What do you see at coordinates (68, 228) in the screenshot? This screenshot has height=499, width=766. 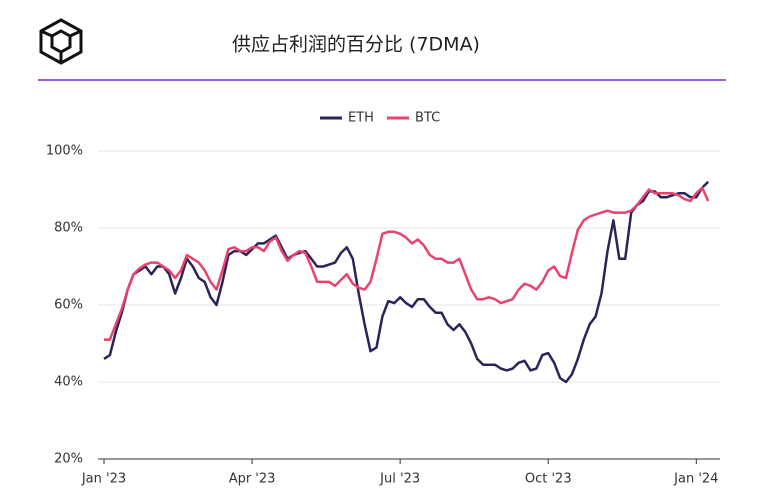 I see `y-tick-label: 80%` at bounding box center [68, 228].